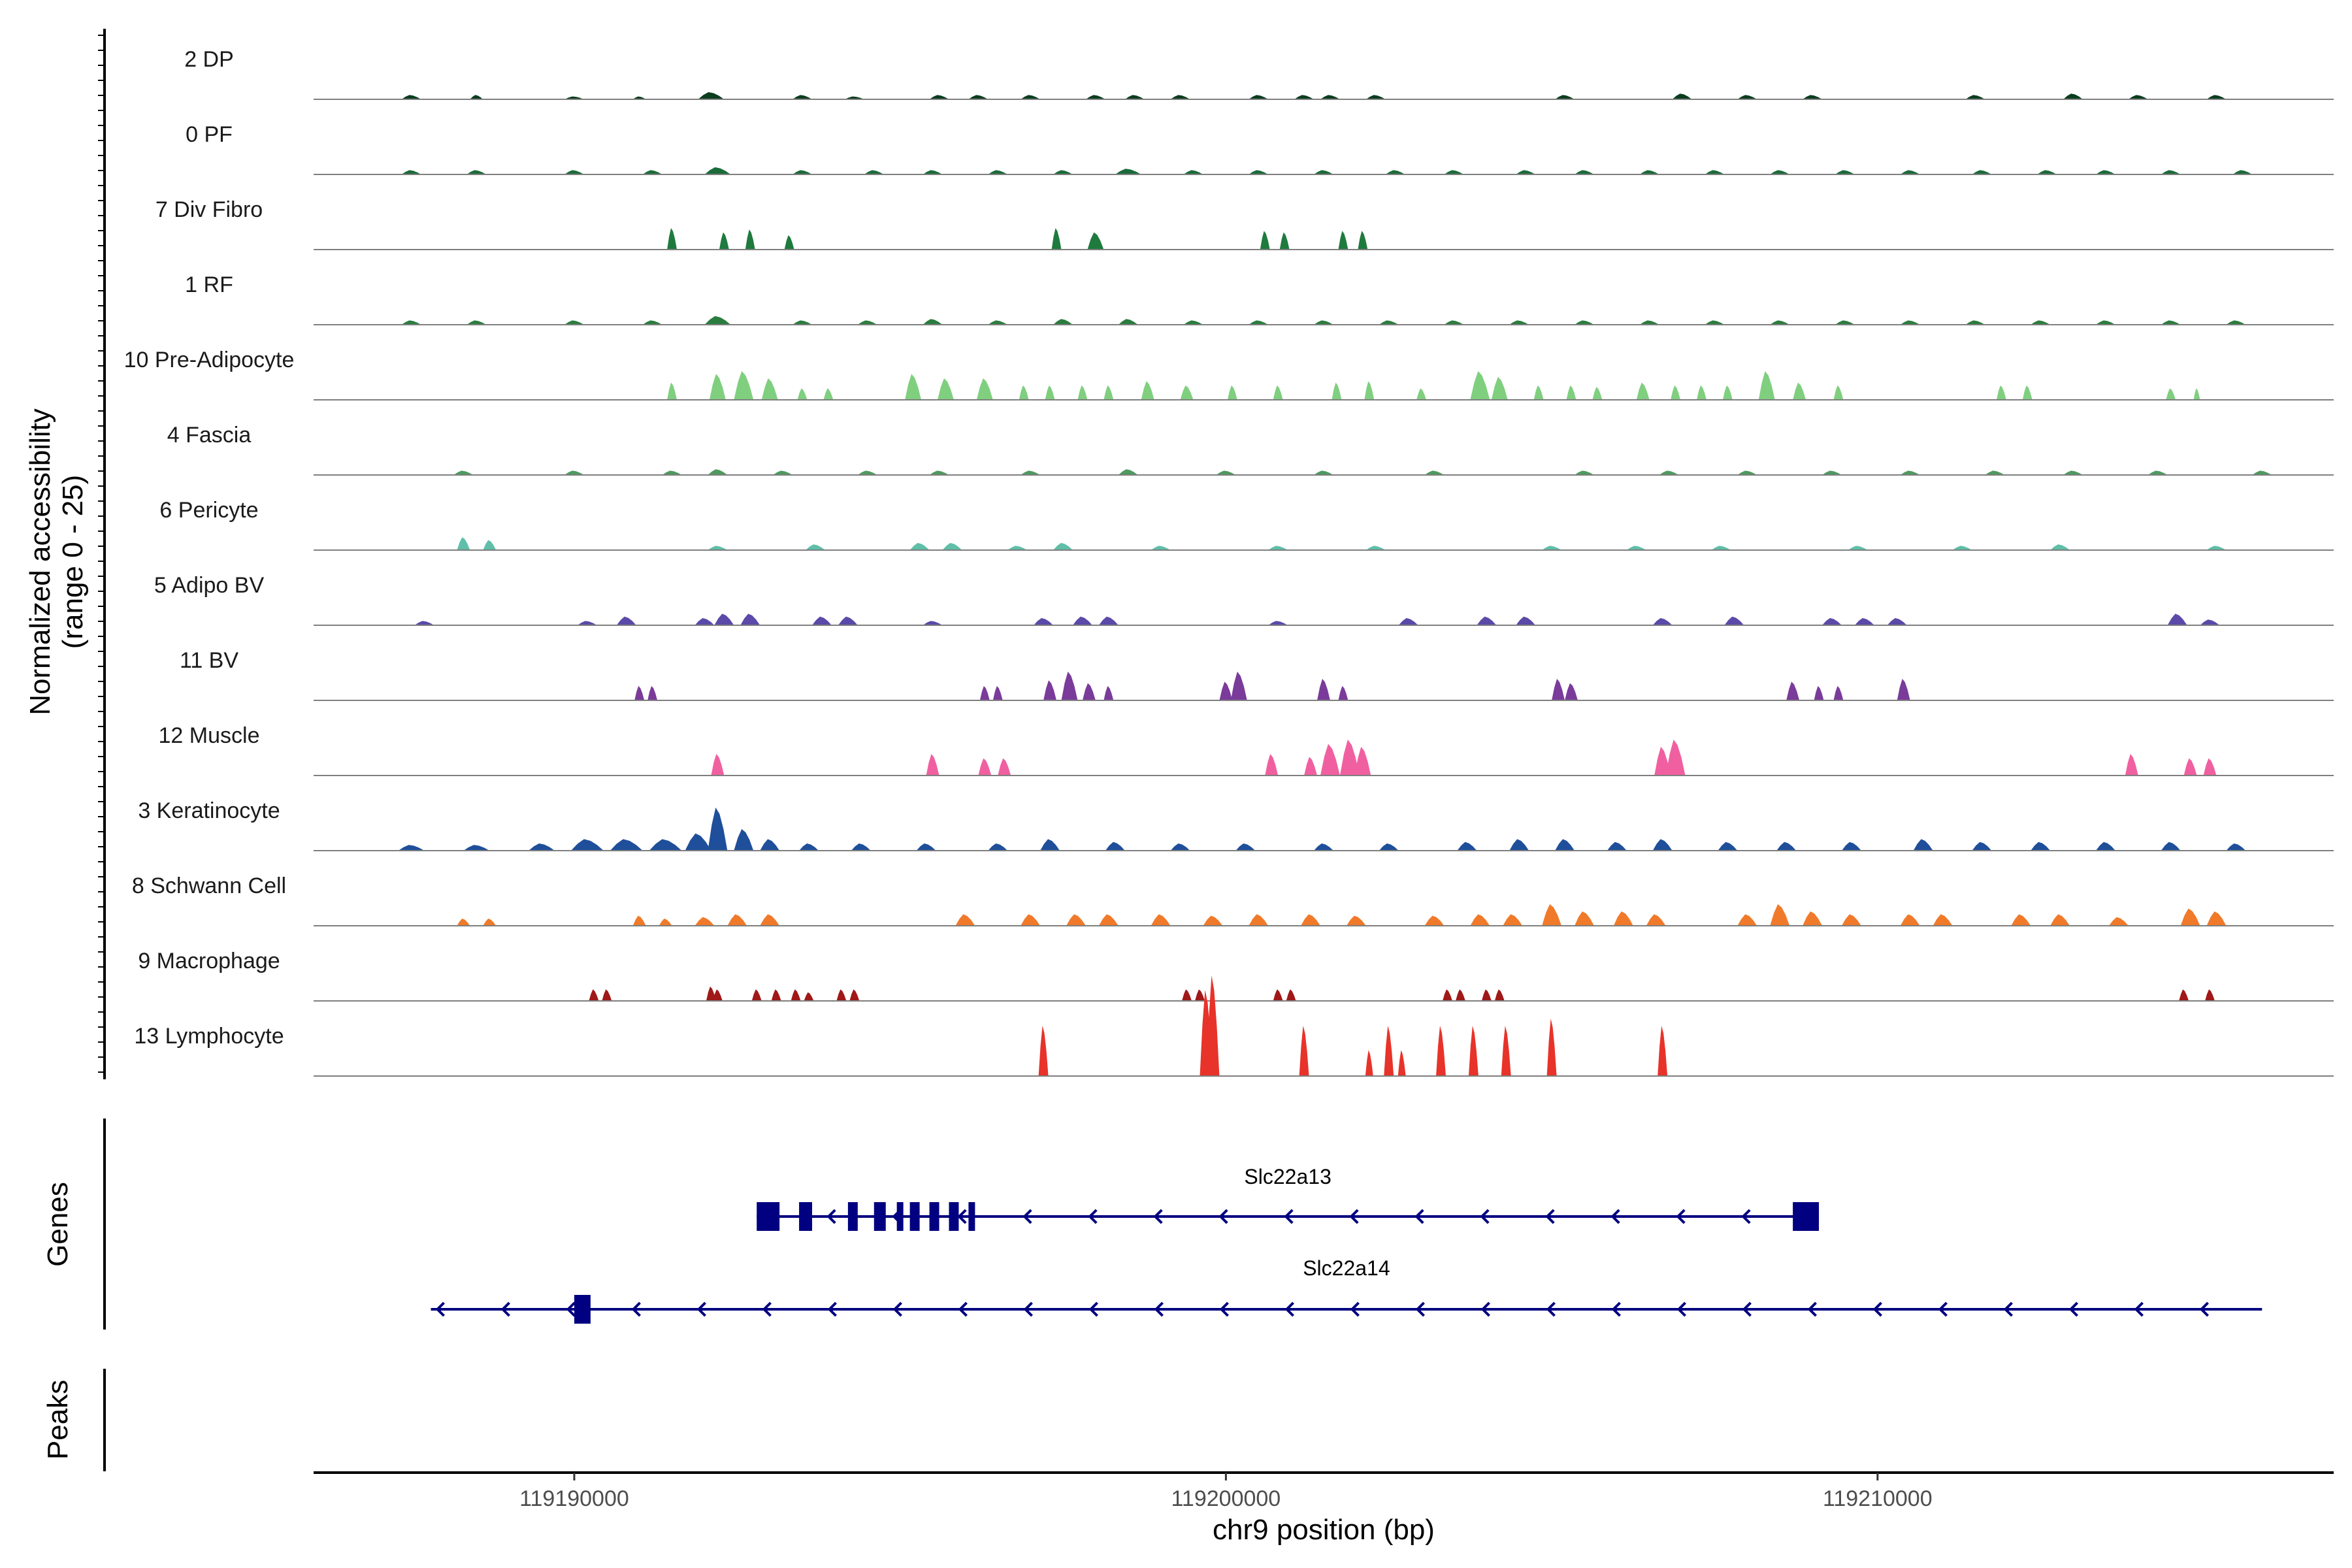  Describe the element at coordinates (58, 1224) in the screenshot. I see `genes-panel-label: Genes` at that location.